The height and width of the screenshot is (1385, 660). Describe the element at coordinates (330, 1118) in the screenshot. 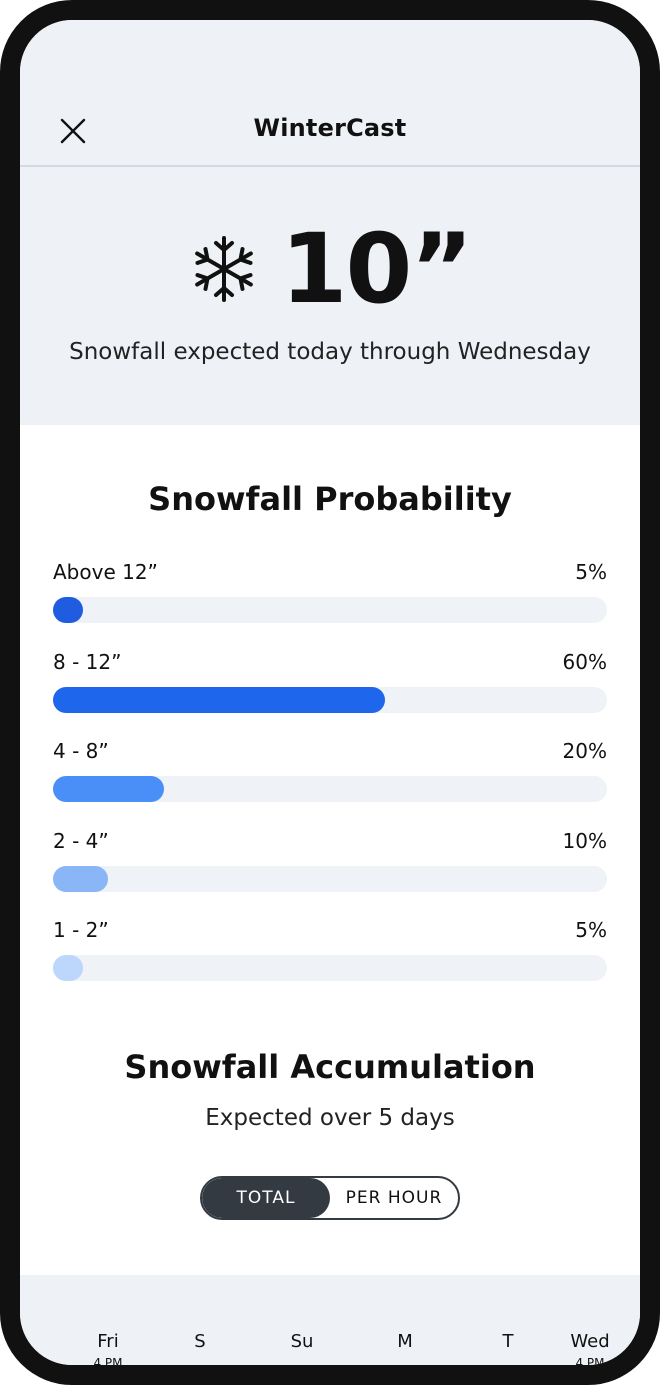

I see `accumulation-subtitle: Expected over 5 days` at that location.